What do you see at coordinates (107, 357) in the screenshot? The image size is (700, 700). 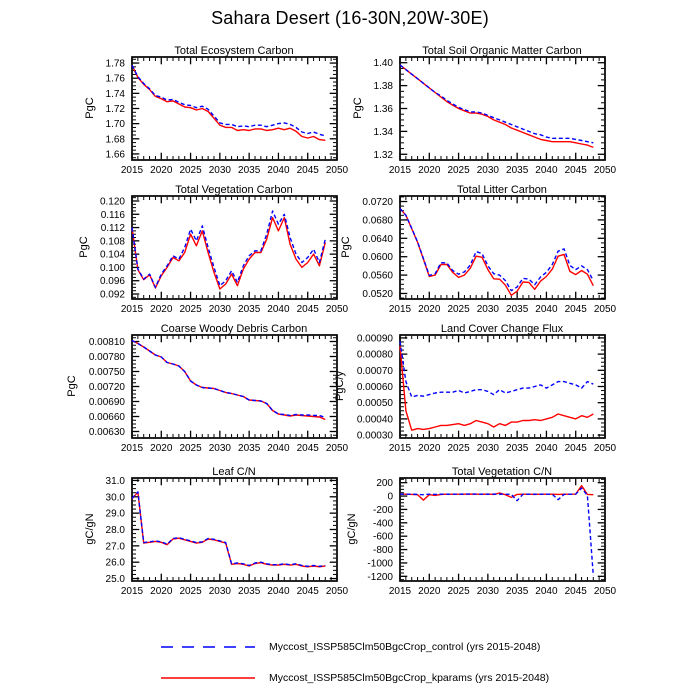 I see `svg-text: 0.00780` at bounding box center [107, 357].